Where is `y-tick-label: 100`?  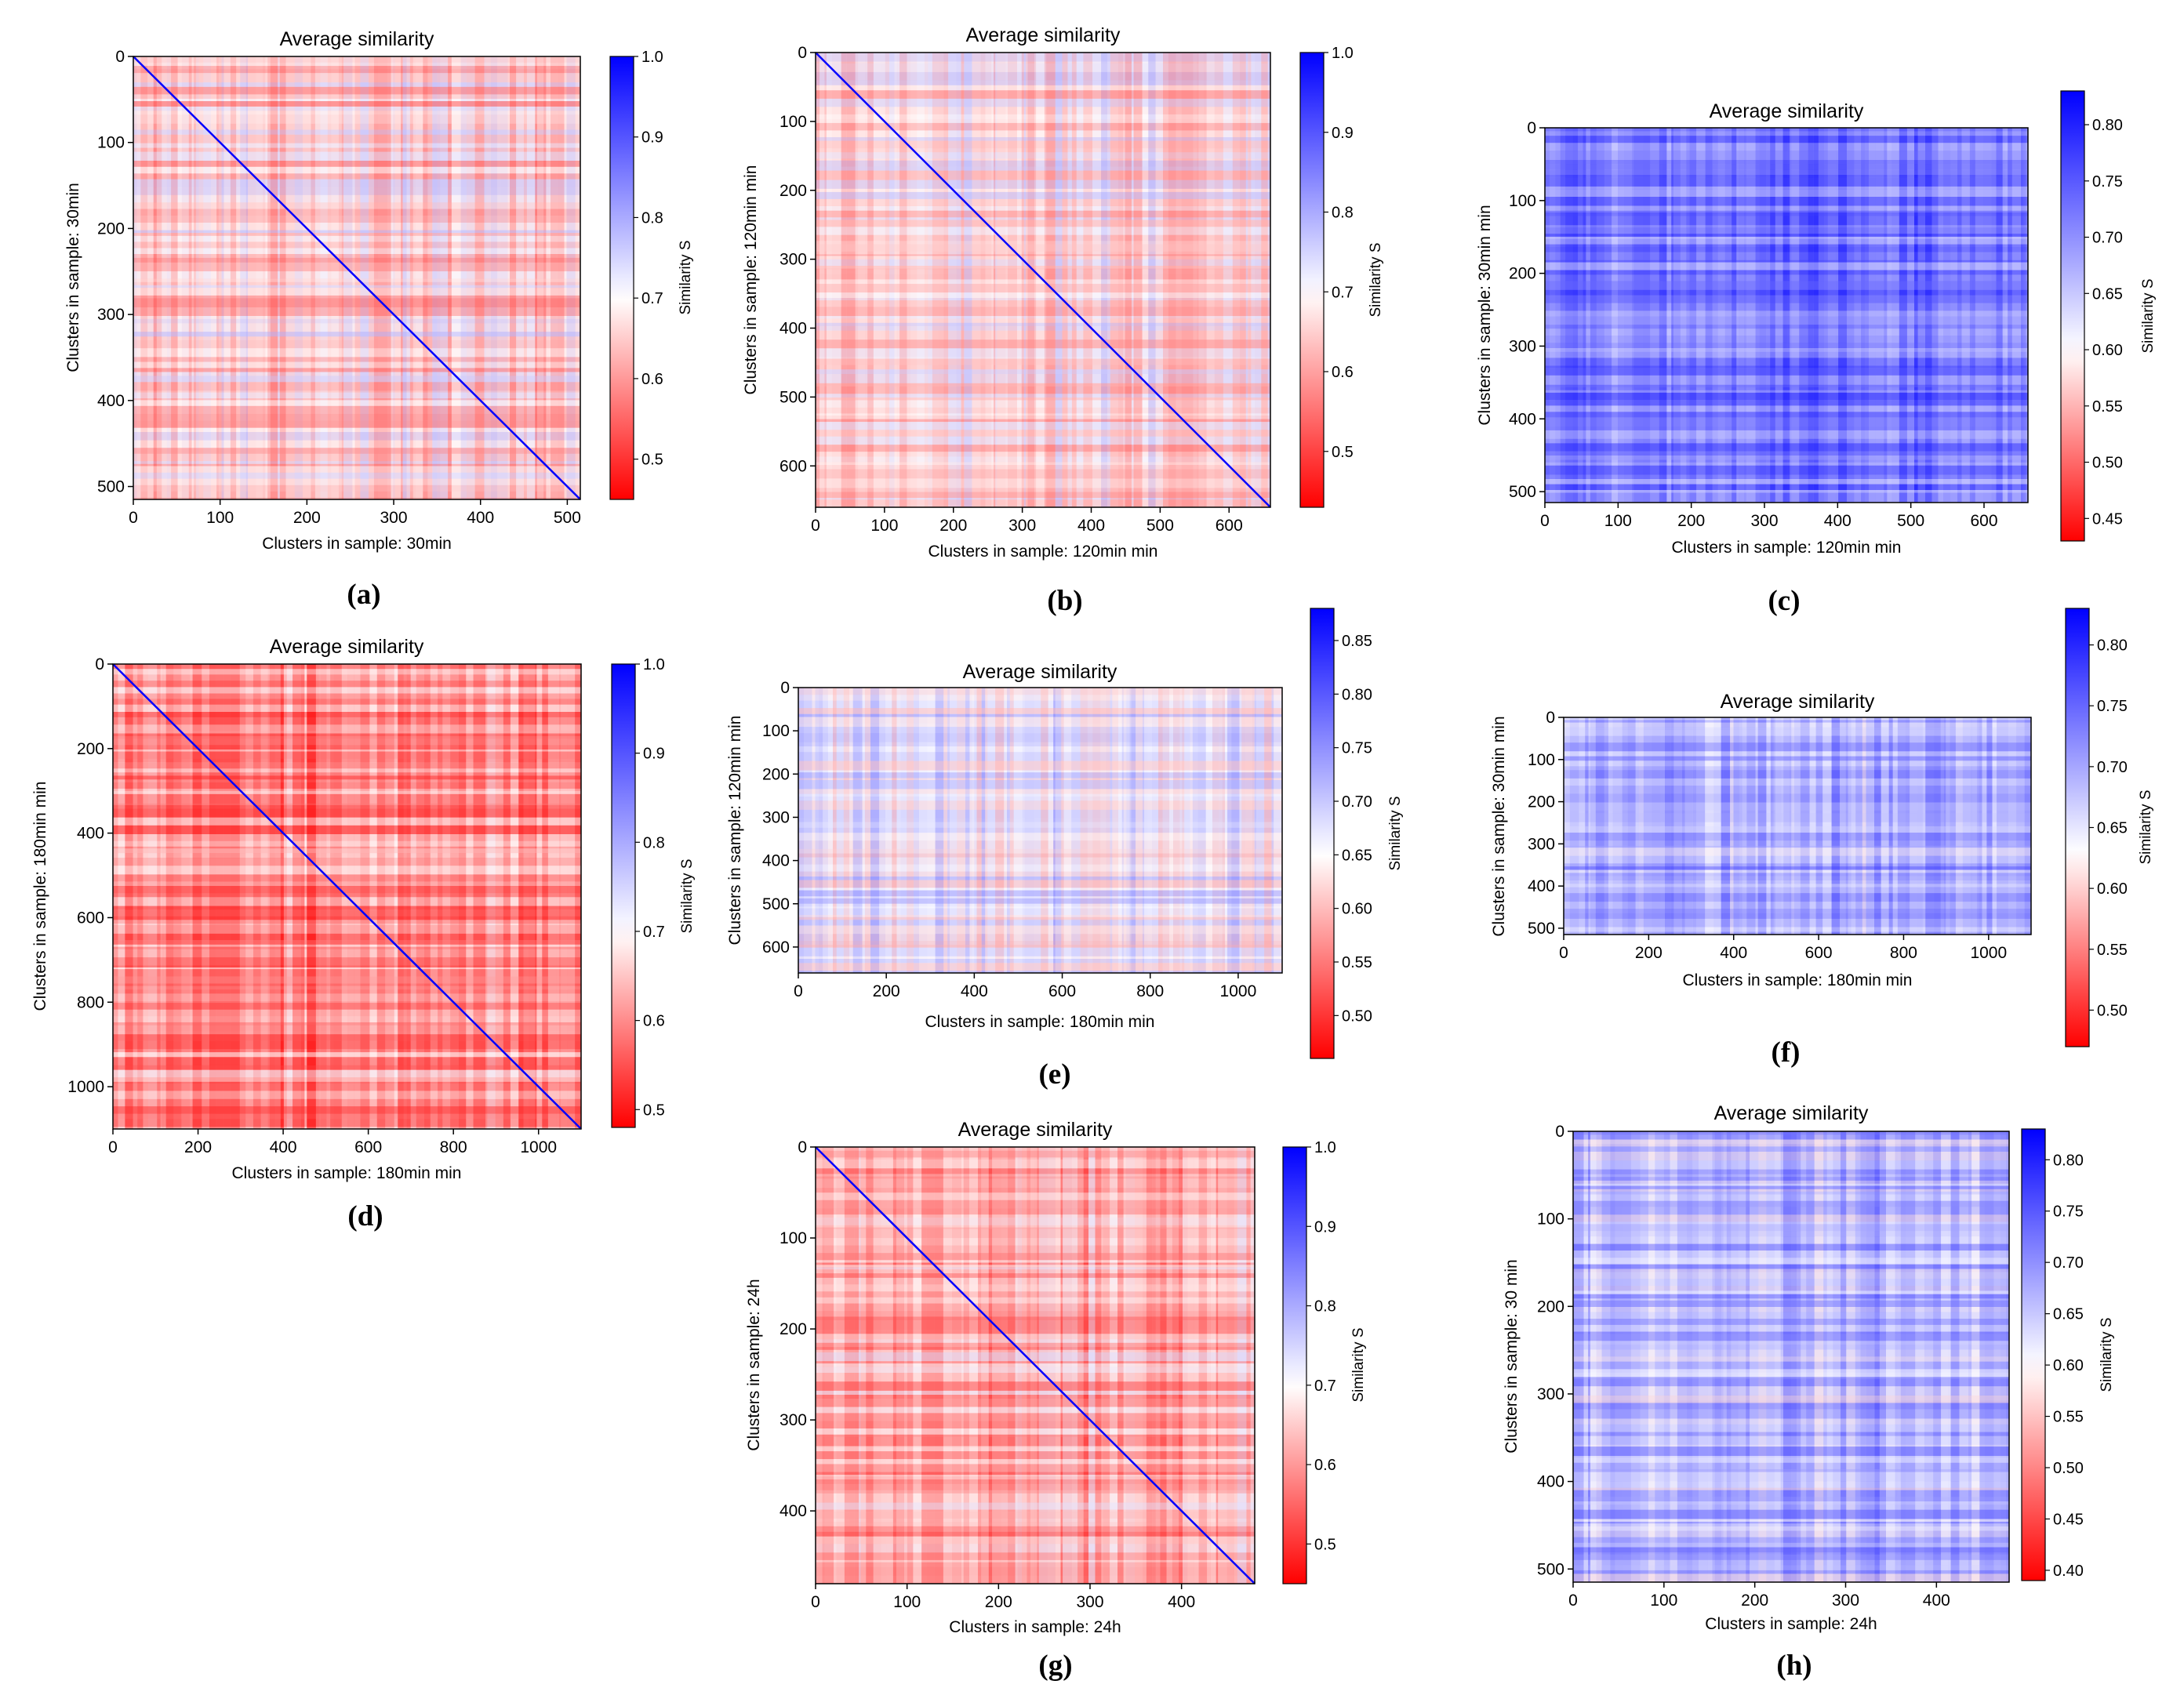
y-tick-label: 100 is located at coordinates (1550, 1220).